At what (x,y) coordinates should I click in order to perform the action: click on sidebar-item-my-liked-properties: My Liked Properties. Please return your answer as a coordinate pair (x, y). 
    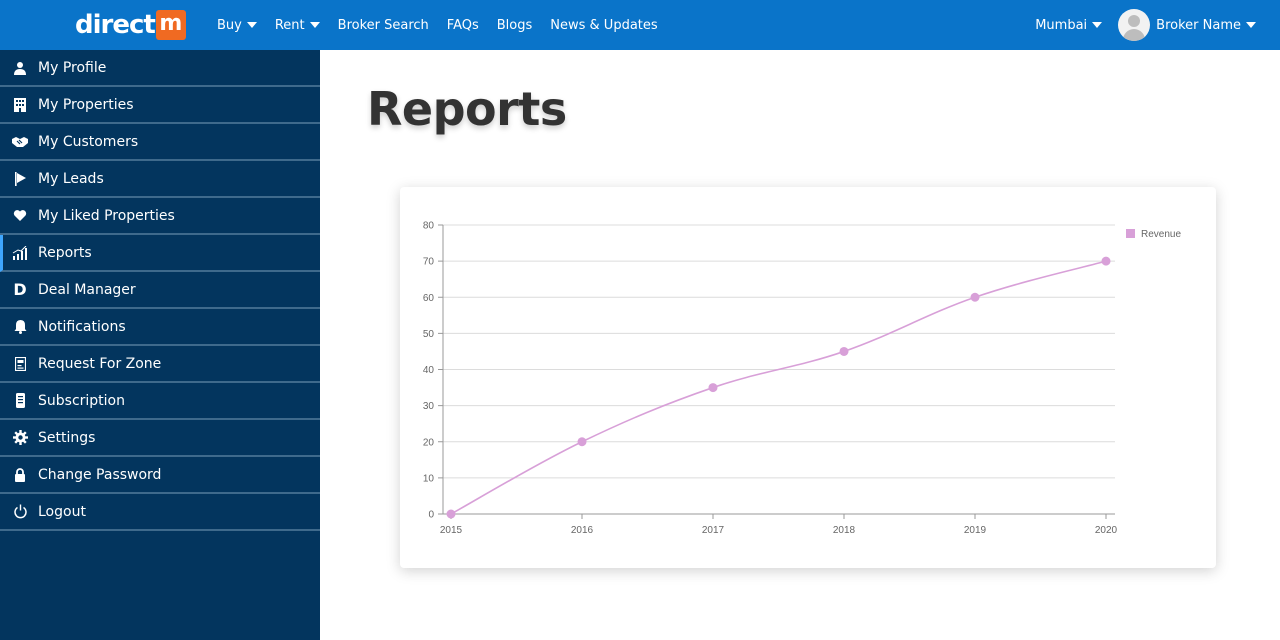
    Looking at the image, I should click on (160, 216).